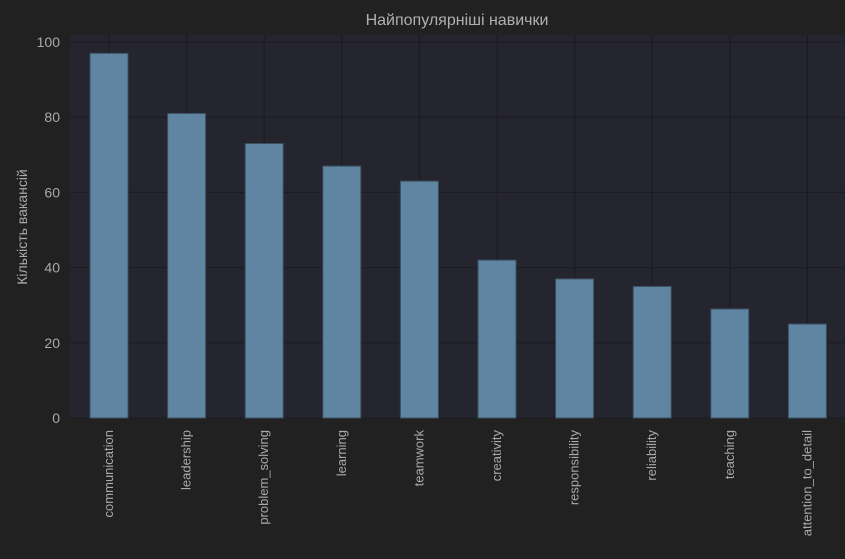 Image resolution: width=845 pixels, height=559 pixels. I want to click on x-tick-label: attention_to_detail, so click(806, 483).